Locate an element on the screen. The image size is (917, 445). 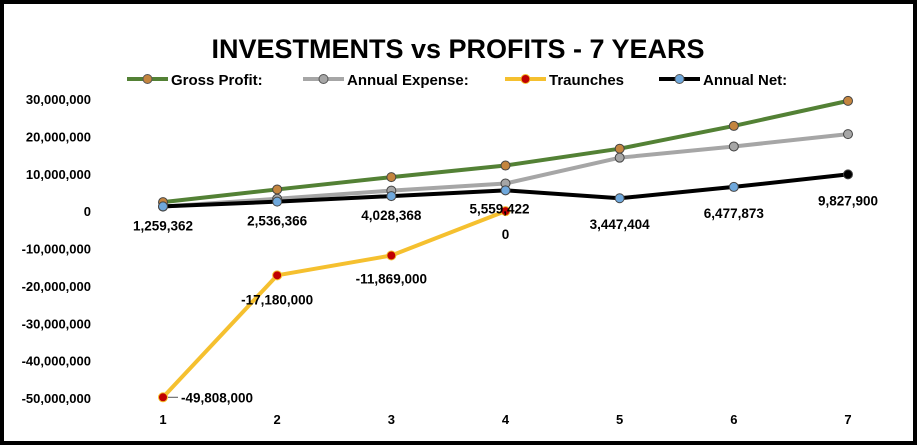
x-tick-label: 6 is located at coordinates (733, 419).